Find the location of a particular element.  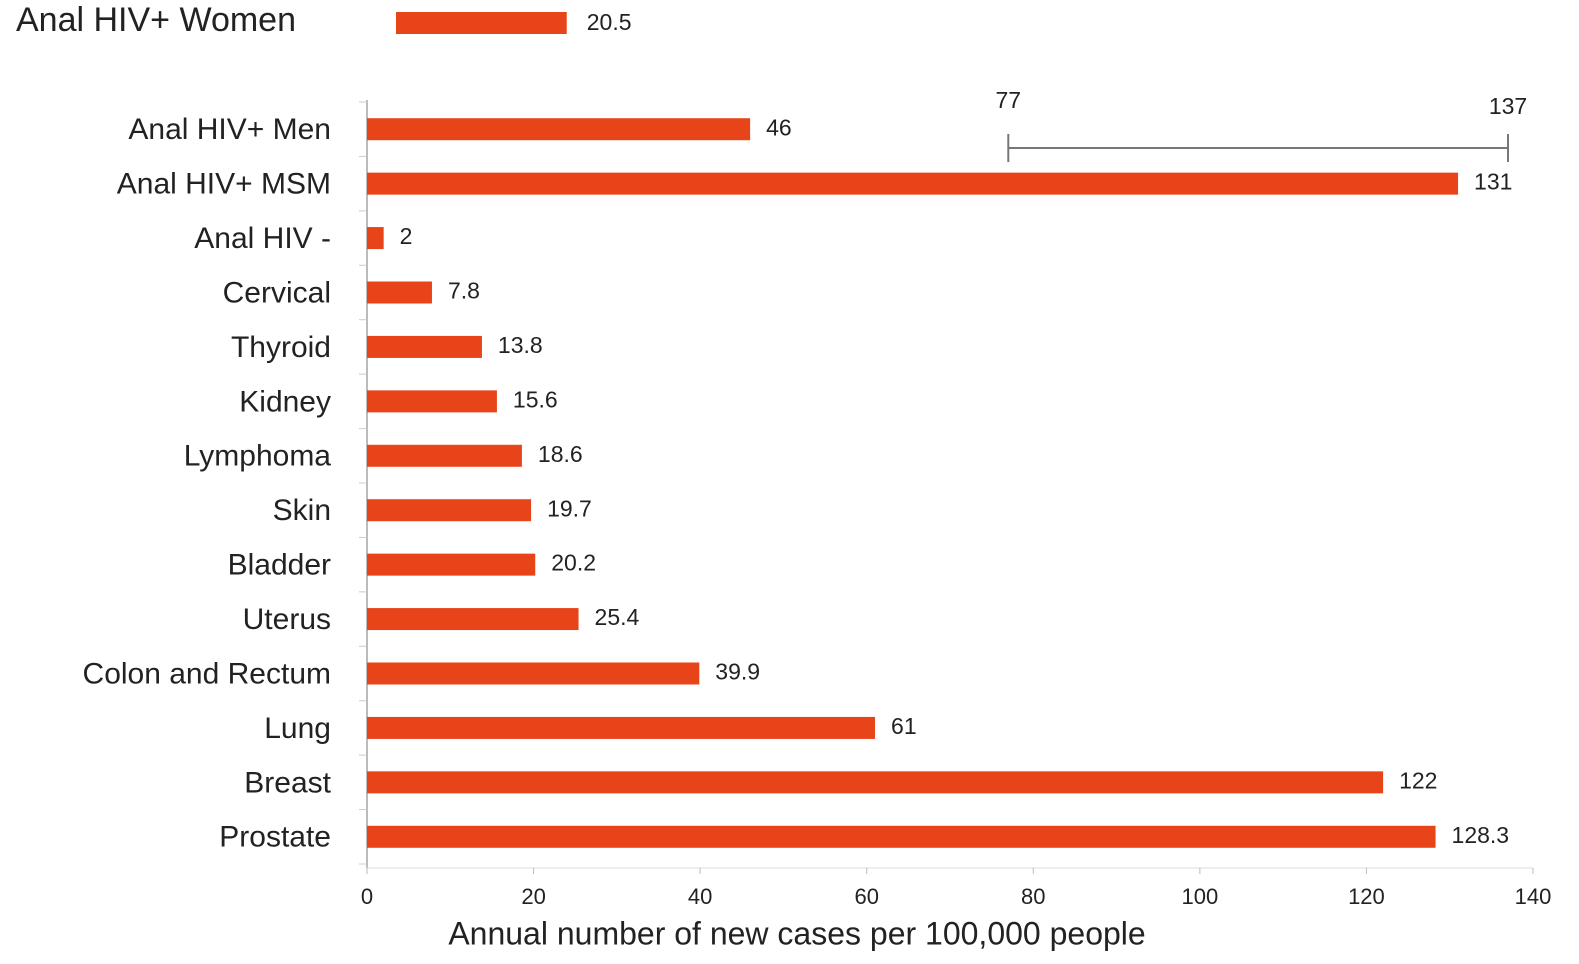

x-tick-label: 100 is located at coordinates (1199, 896).